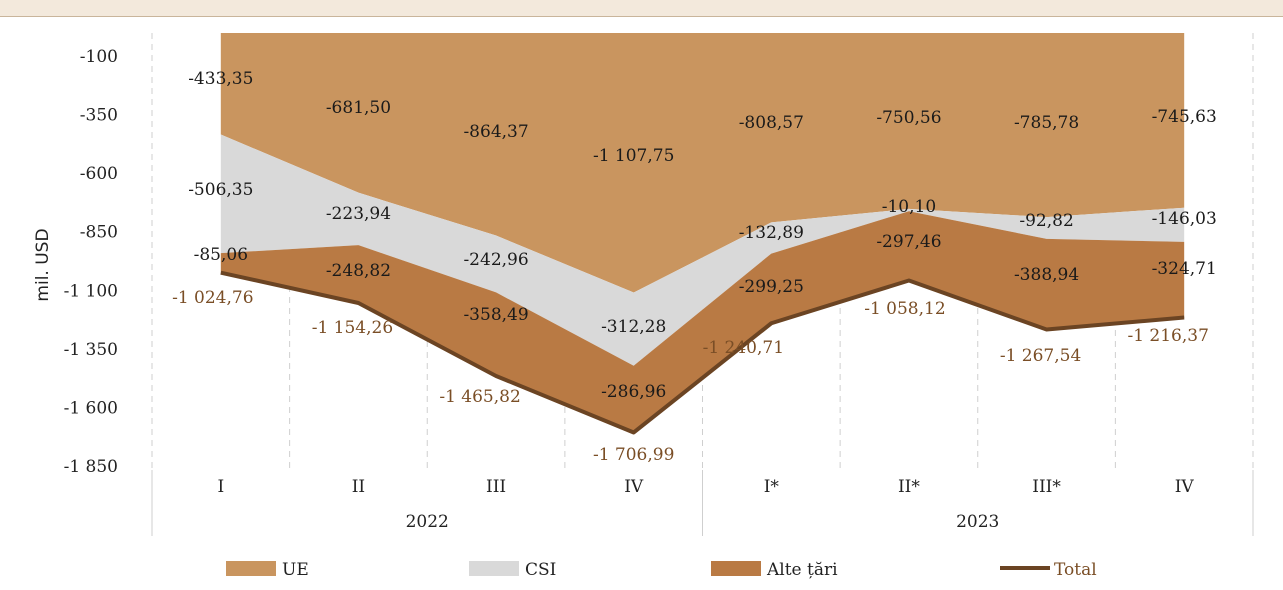  What do you see at coordinates (99, 233) in the screenshot?
I see `y-tick-label: -850` at bounding box center [99, 233].